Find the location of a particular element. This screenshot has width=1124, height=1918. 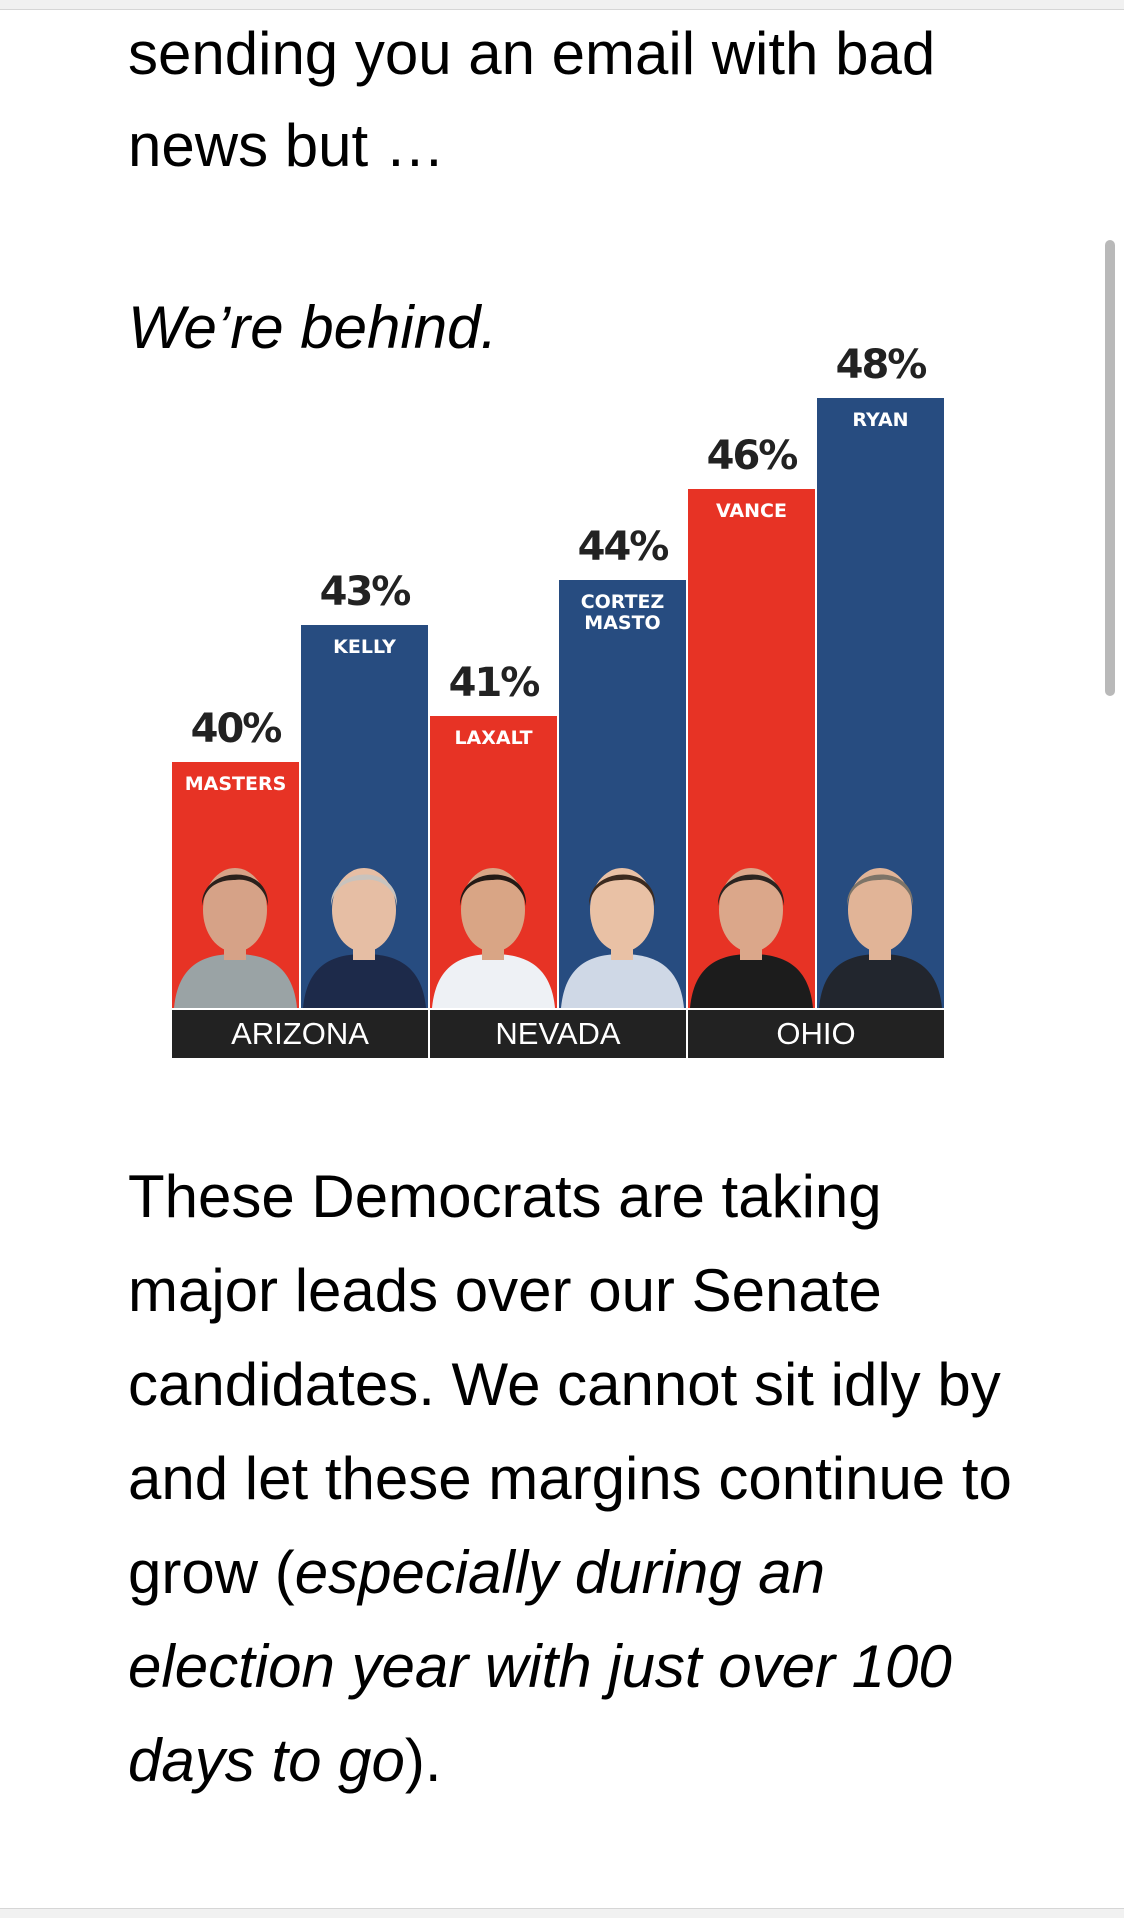

pct-label-kelly: 43% is located at coordinates (365, 592).